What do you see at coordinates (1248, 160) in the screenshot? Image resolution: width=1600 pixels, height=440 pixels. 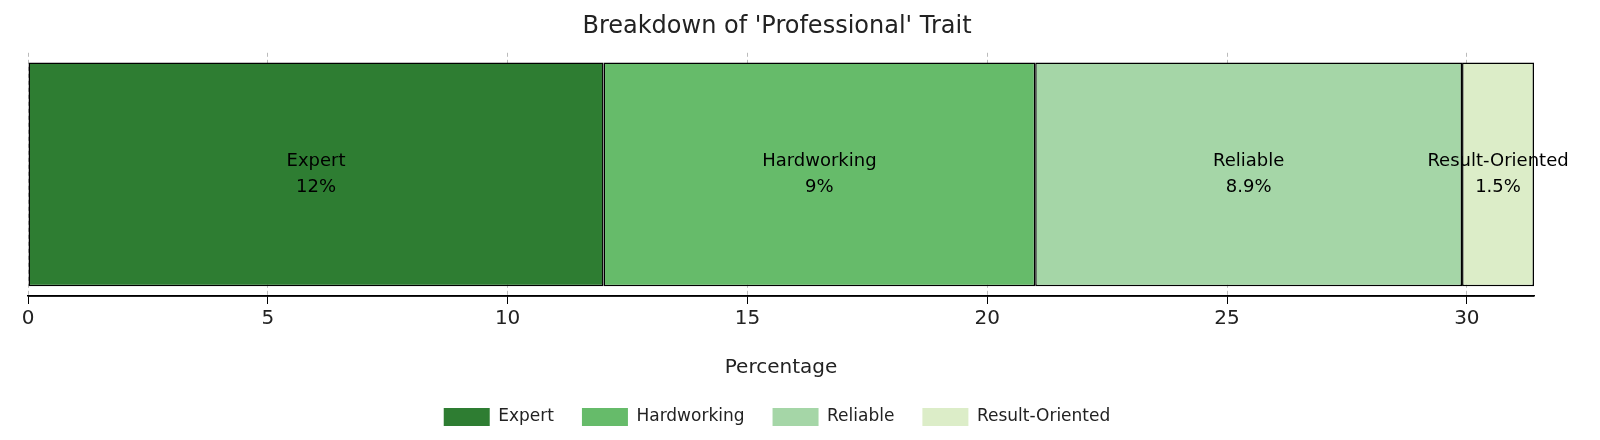 I see `text: Reliable` at bounding box center [1248, 160].